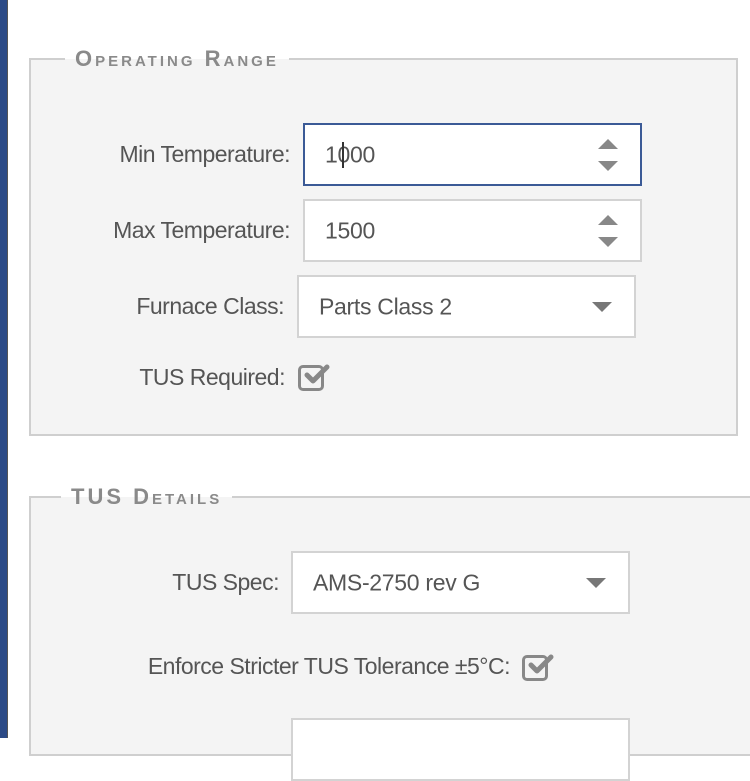  Describe the element at coordinates (147, 497) in the screenshot. I see `tus-details-legend: TUS Details` at that location.